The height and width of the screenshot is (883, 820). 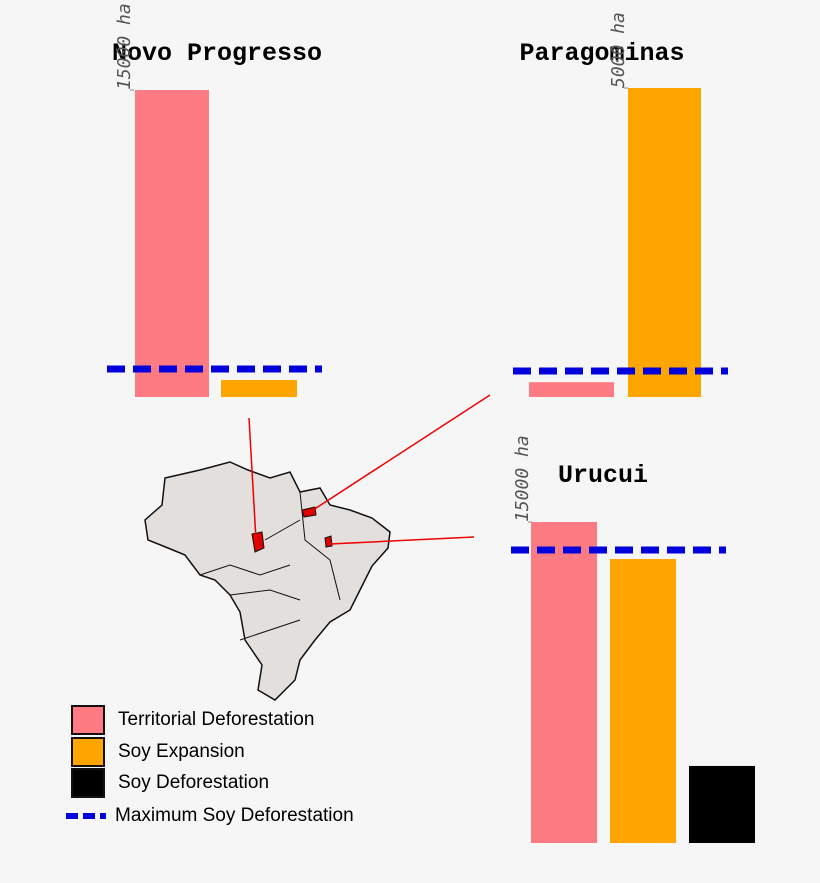 What do you see at coordinates (270, 566) in the screenshot?
I see `state-borders` at bounding box center [270, 566].